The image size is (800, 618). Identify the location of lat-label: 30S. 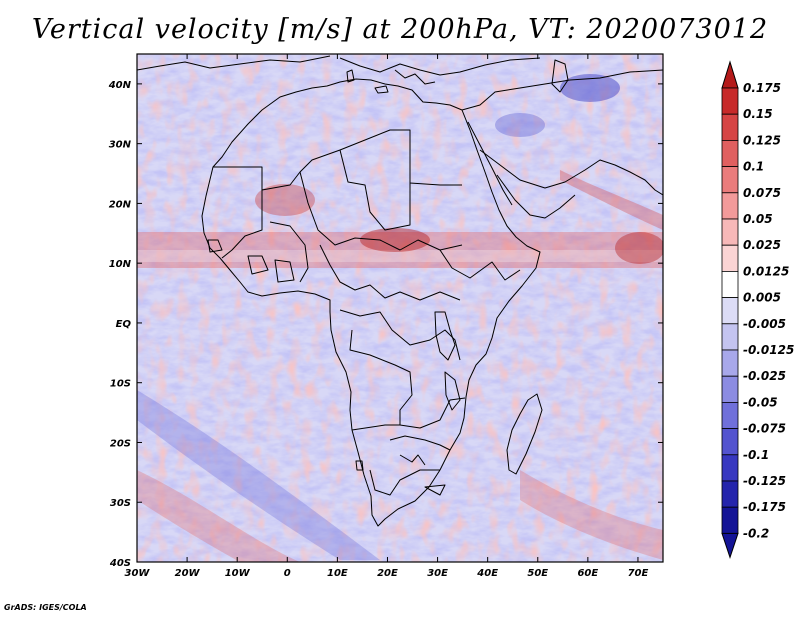
(120, 503).